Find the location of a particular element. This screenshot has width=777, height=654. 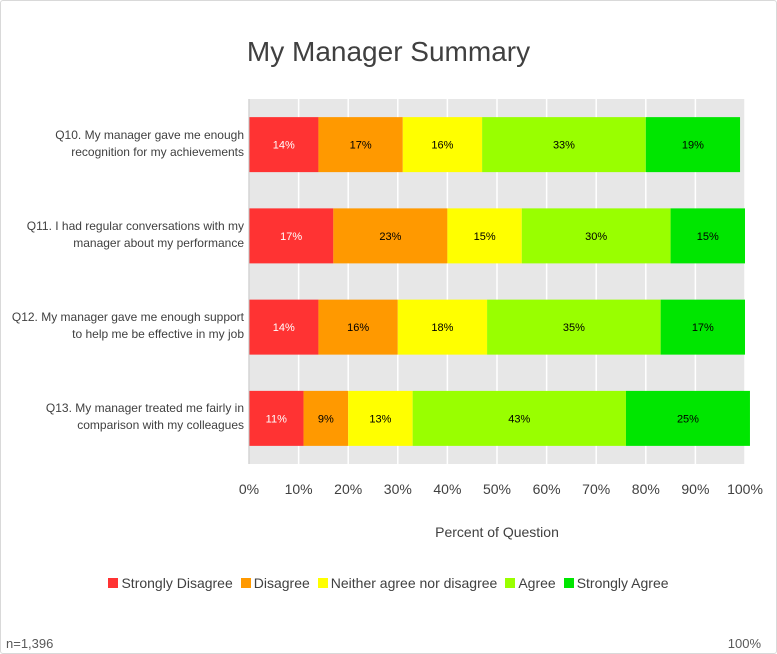

data-label: 9% is located at coordinates (326, 419).